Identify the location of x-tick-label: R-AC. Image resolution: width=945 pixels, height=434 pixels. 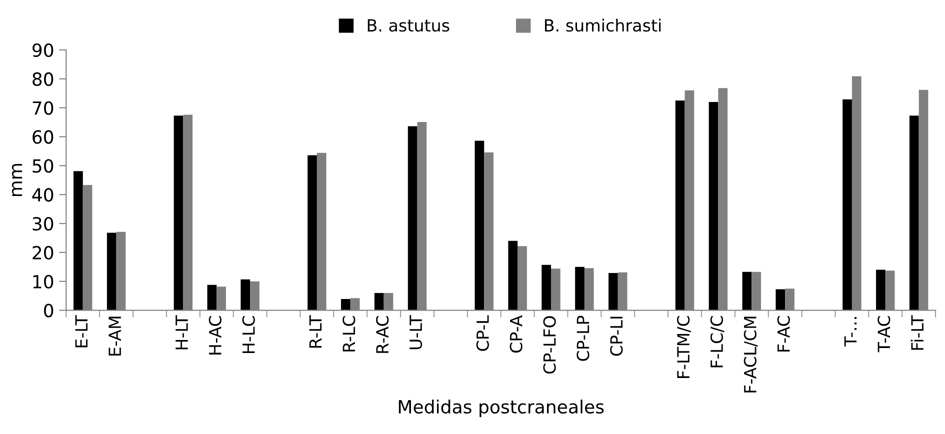
(382, 334).